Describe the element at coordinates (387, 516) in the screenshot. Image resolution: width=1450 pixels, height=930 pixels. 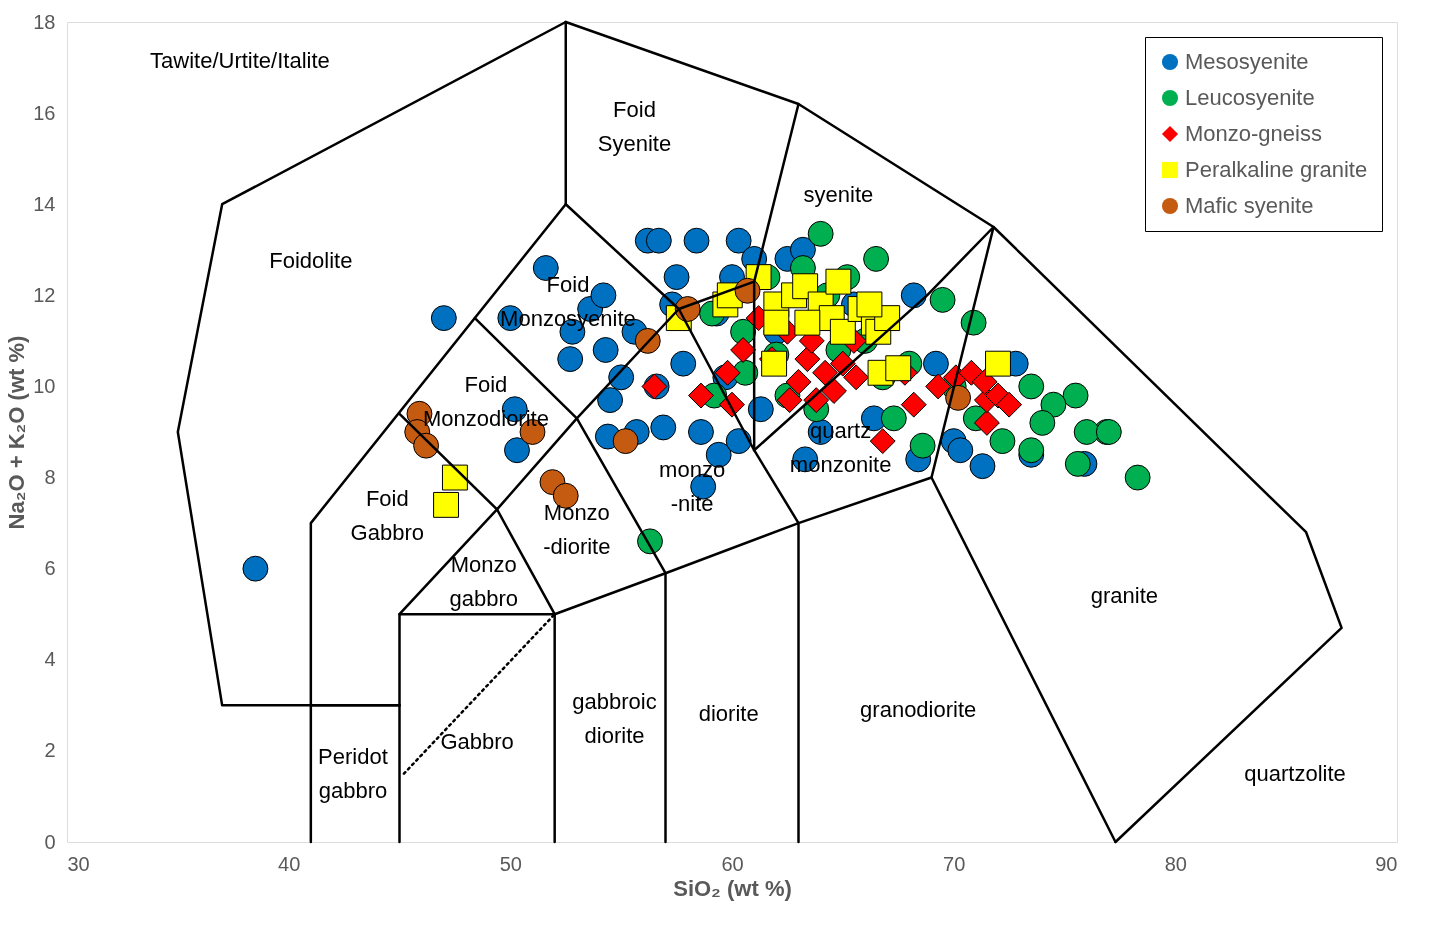
I see `annotation: Foid Gabbro` at that location.